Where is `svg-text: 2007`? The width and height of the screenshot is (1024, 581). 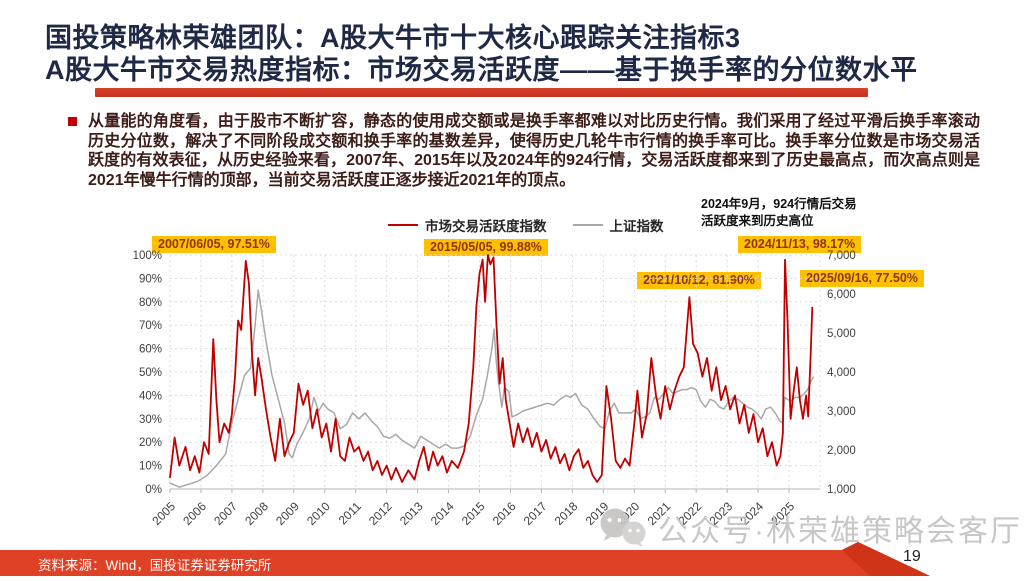
svg-text: 2007 is located at coordinates (225, 513).